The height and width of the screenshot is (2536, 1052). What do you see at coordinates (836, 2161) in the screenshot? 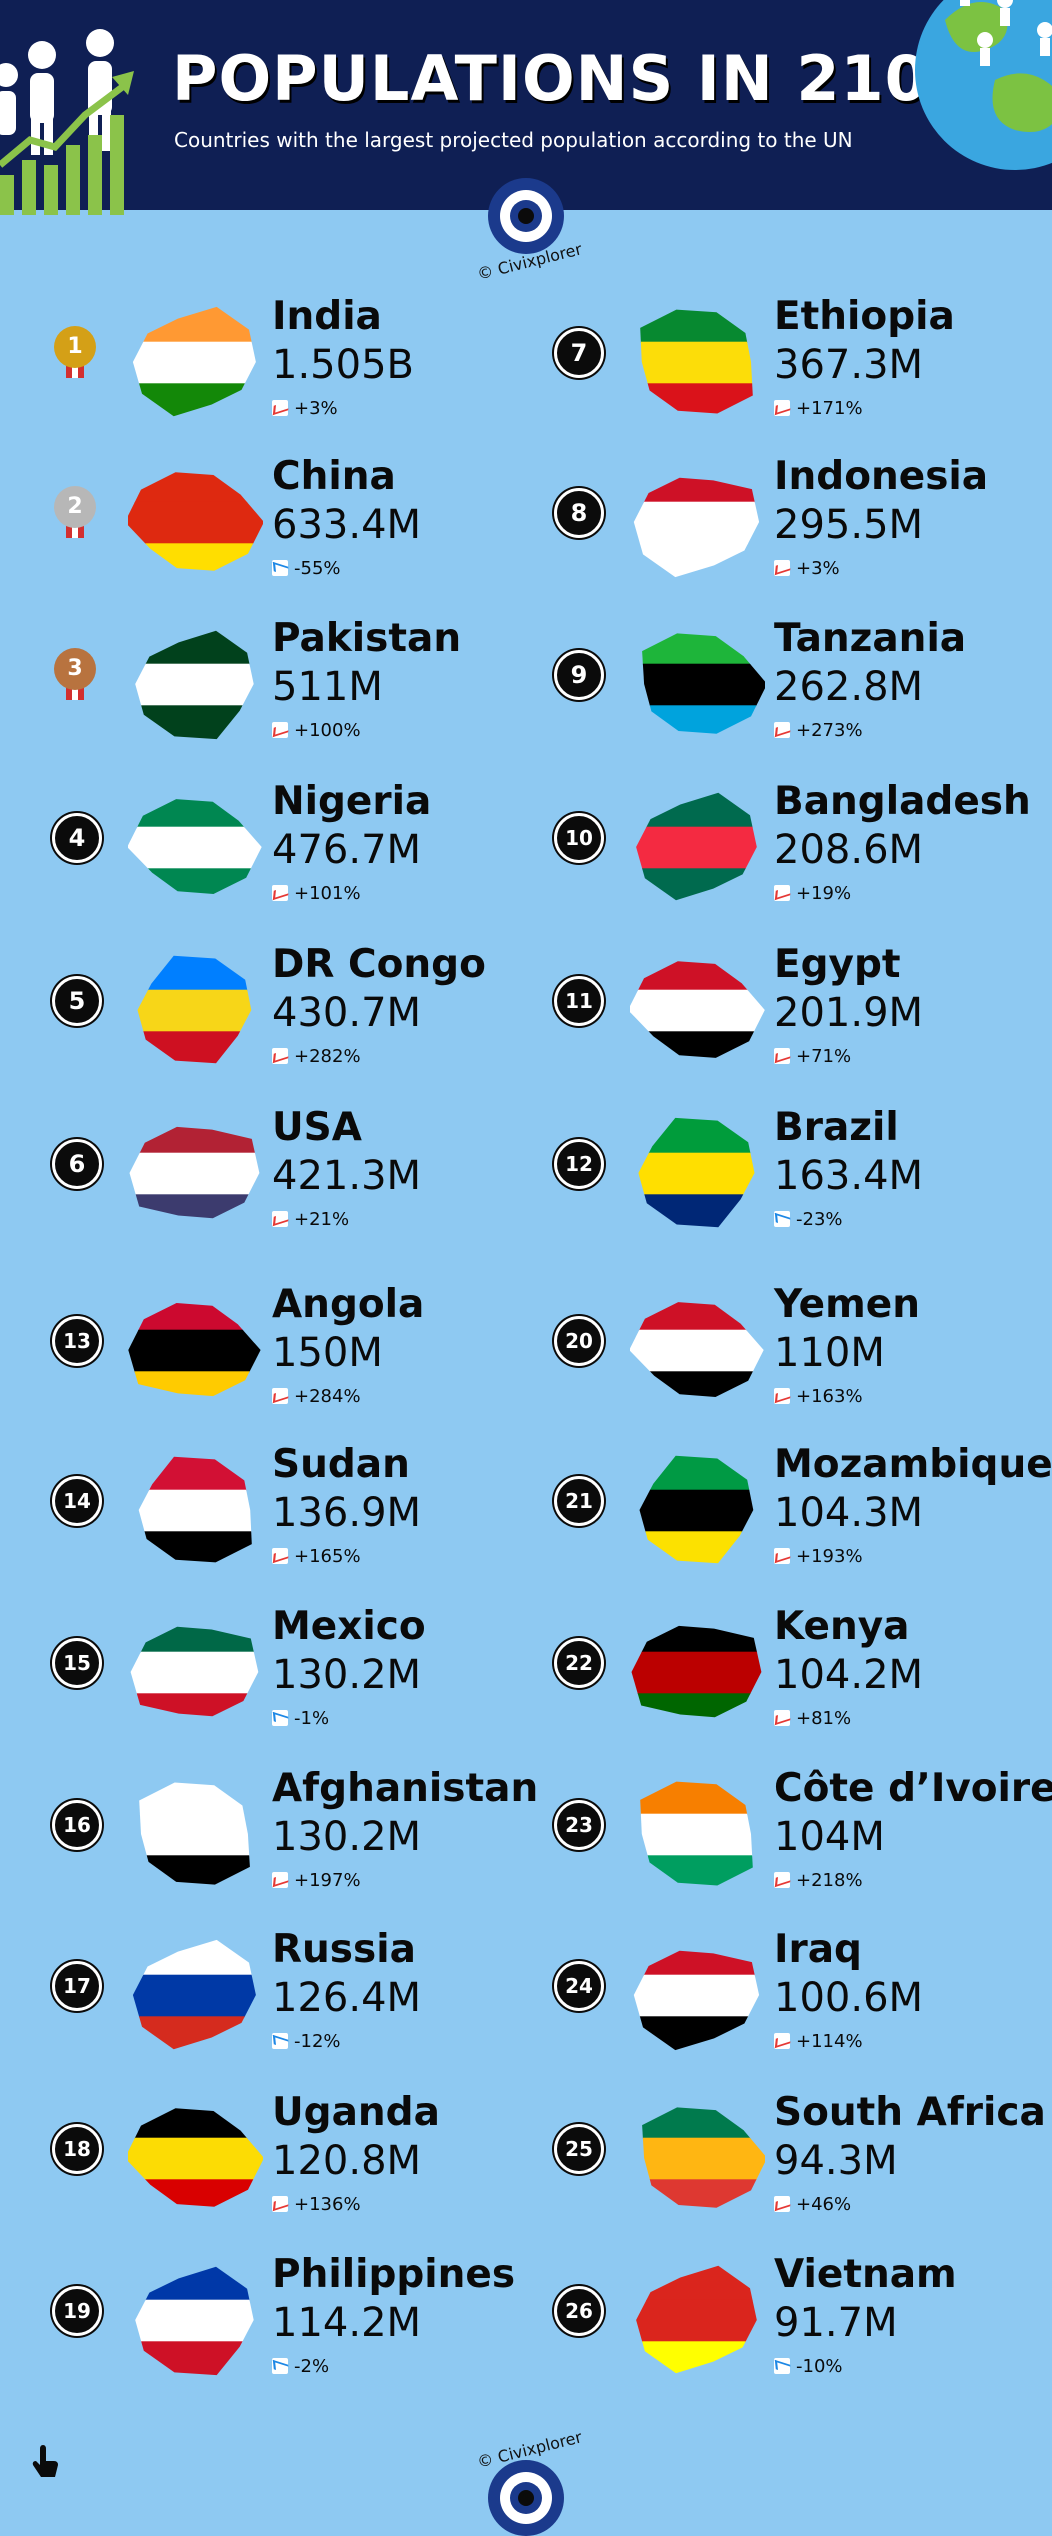
I see `population-value: 94.3M` at bounding box center [836, 2161].